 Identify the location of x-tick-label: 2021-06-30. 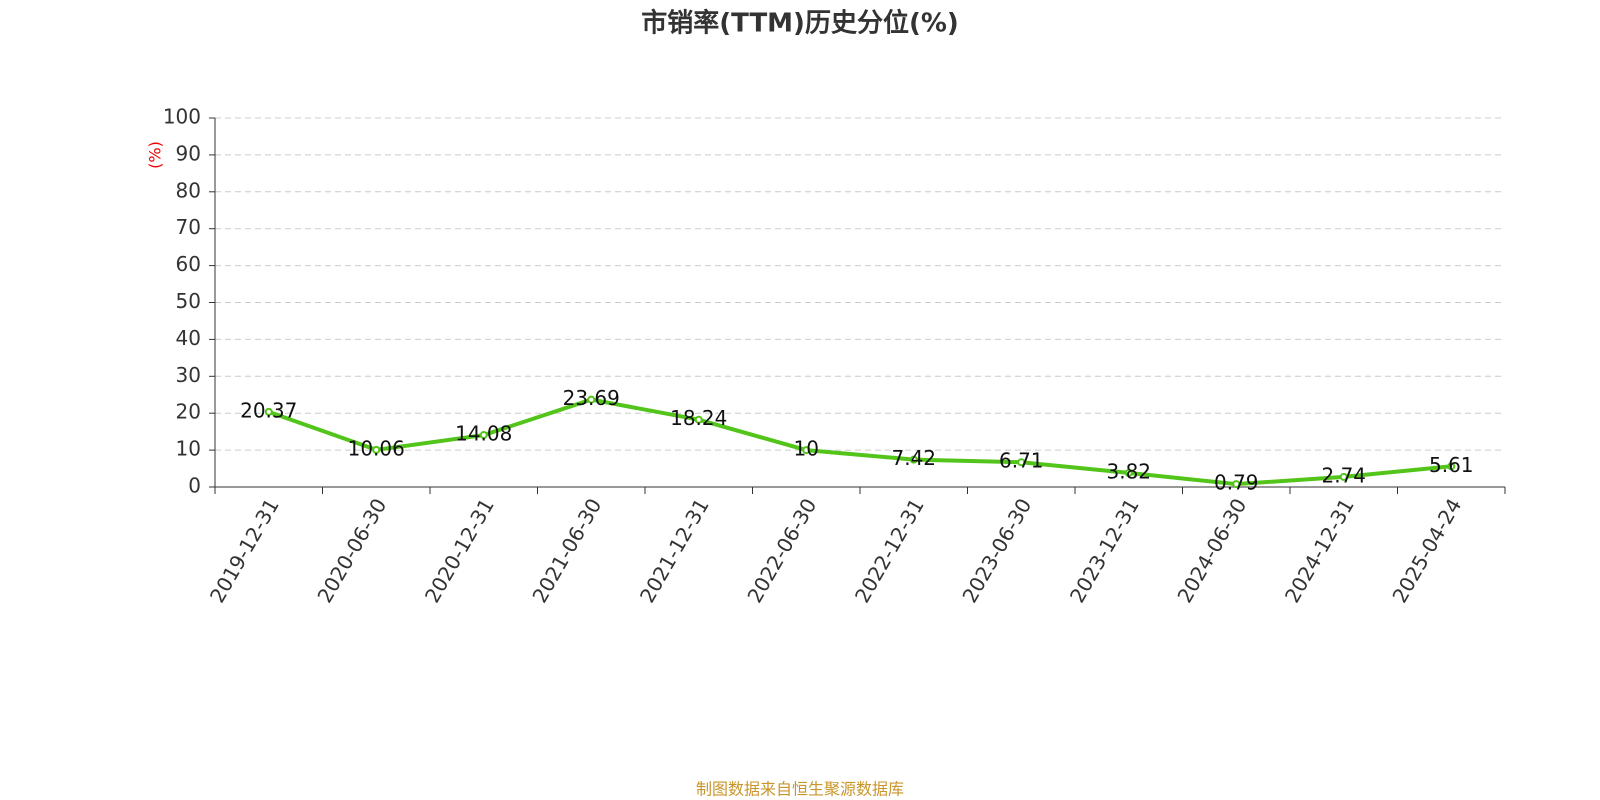
(566, 550).